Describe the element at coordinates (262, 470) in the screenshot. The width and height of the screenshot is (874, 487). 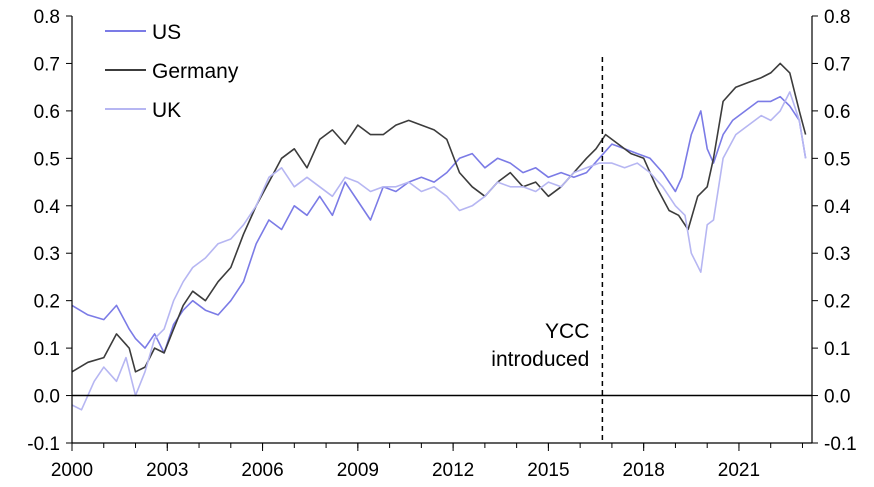
I see `x-tick-label: 2006` at that location.